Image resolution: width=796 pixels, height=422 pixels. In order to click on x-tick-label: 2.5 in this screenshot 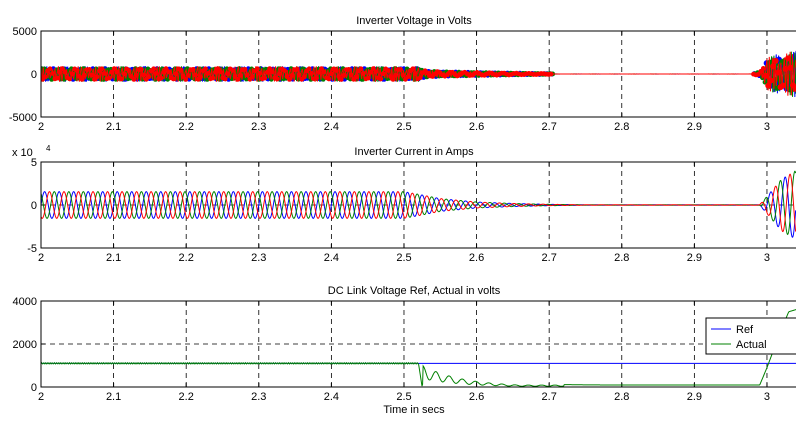, I will do `click(403, 397)`.